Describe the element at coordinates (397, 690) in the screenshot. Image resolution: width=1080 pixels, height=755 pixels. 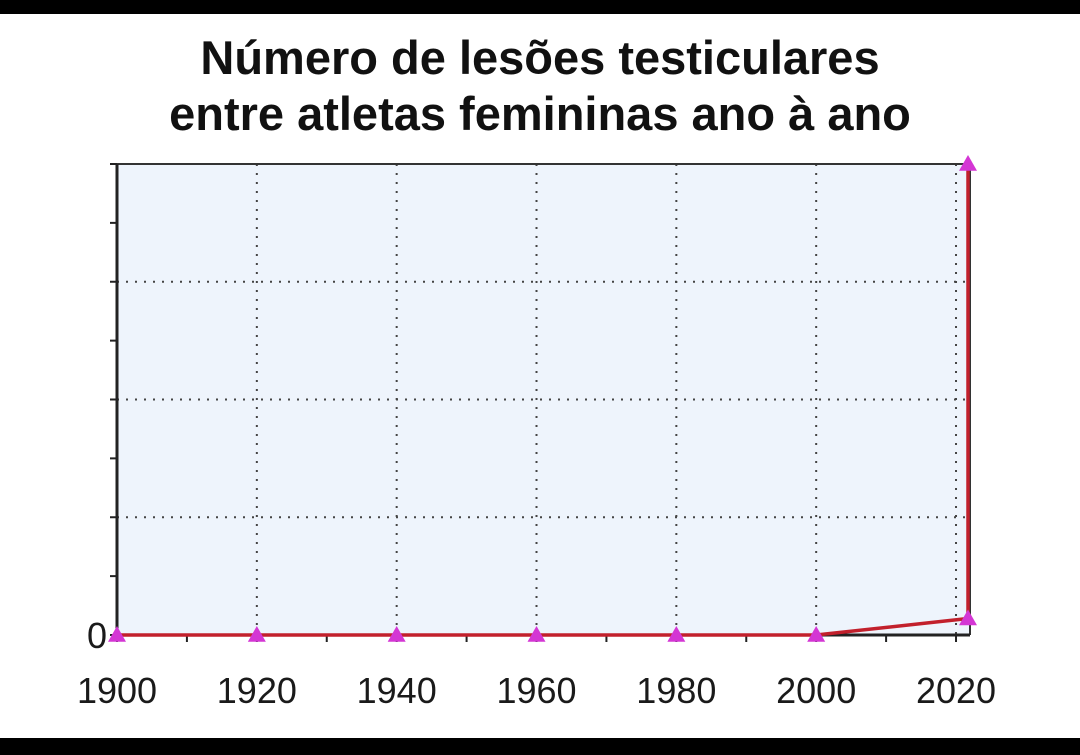
I see `x-tick-label: 1940` at that location.